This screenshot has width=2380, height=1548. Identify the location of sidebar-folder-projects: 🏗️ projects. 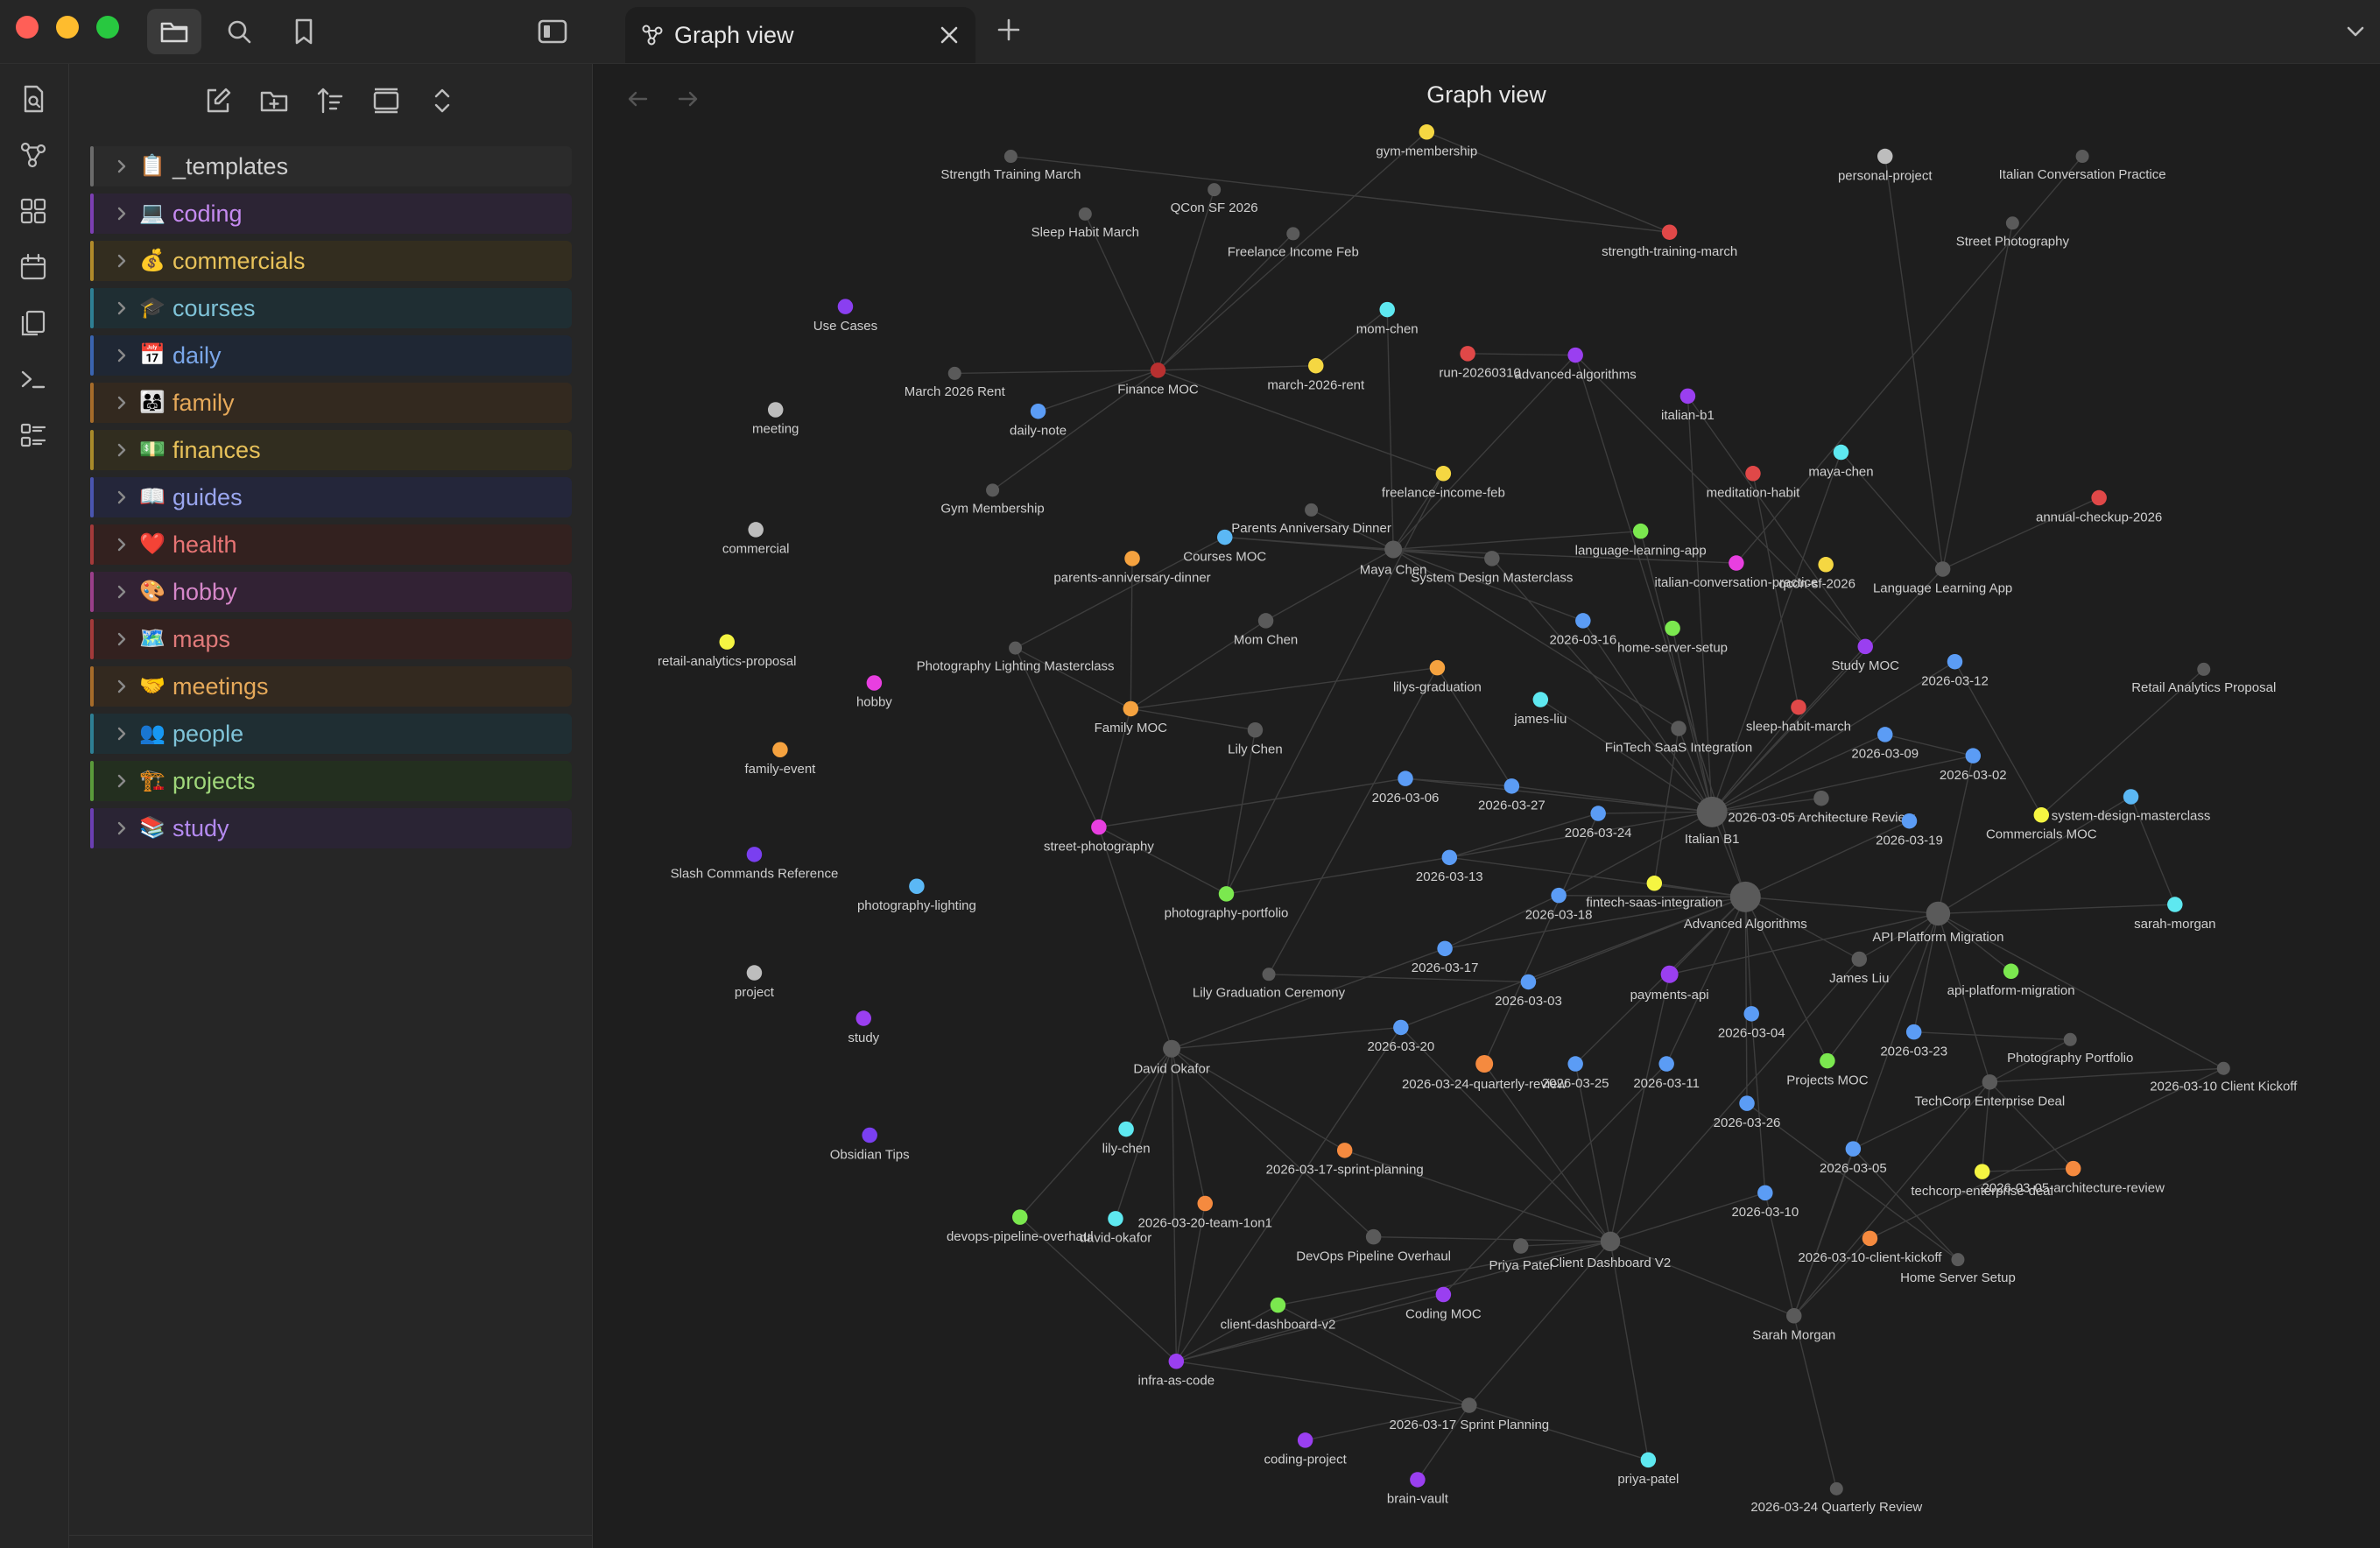
(331, 781).